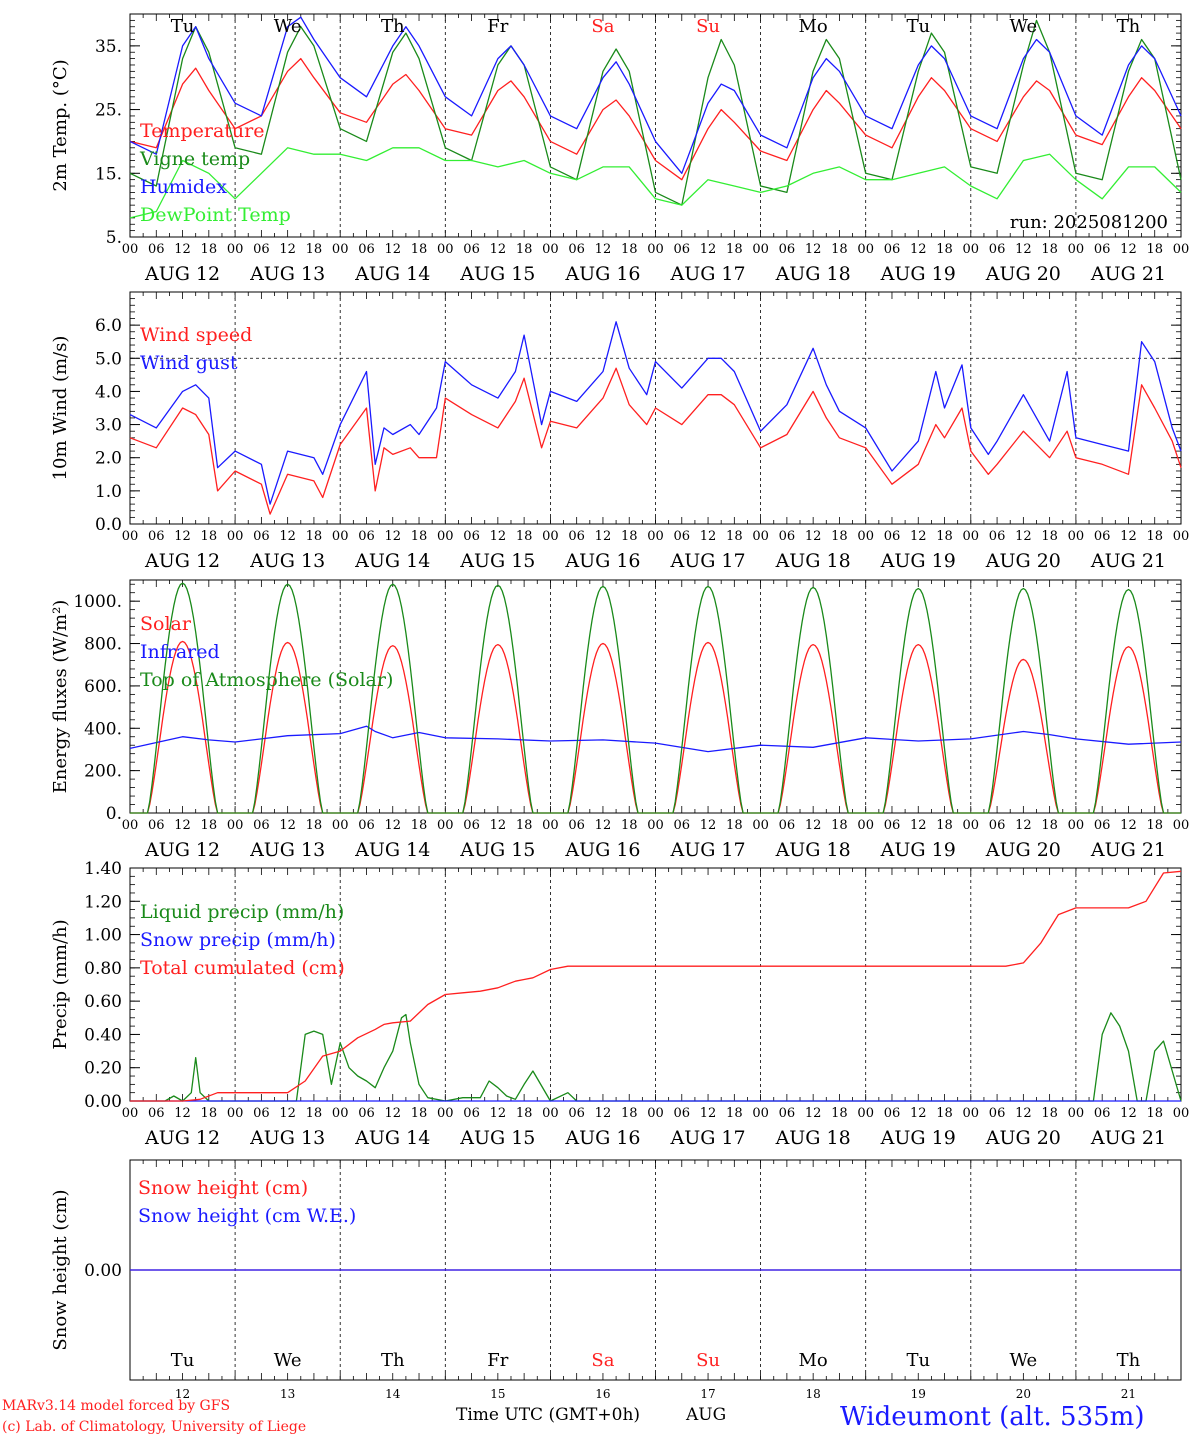  Describe the element at coordinates (813, 1394) in the screenshot. I see `date-number-label: 18` at that location.